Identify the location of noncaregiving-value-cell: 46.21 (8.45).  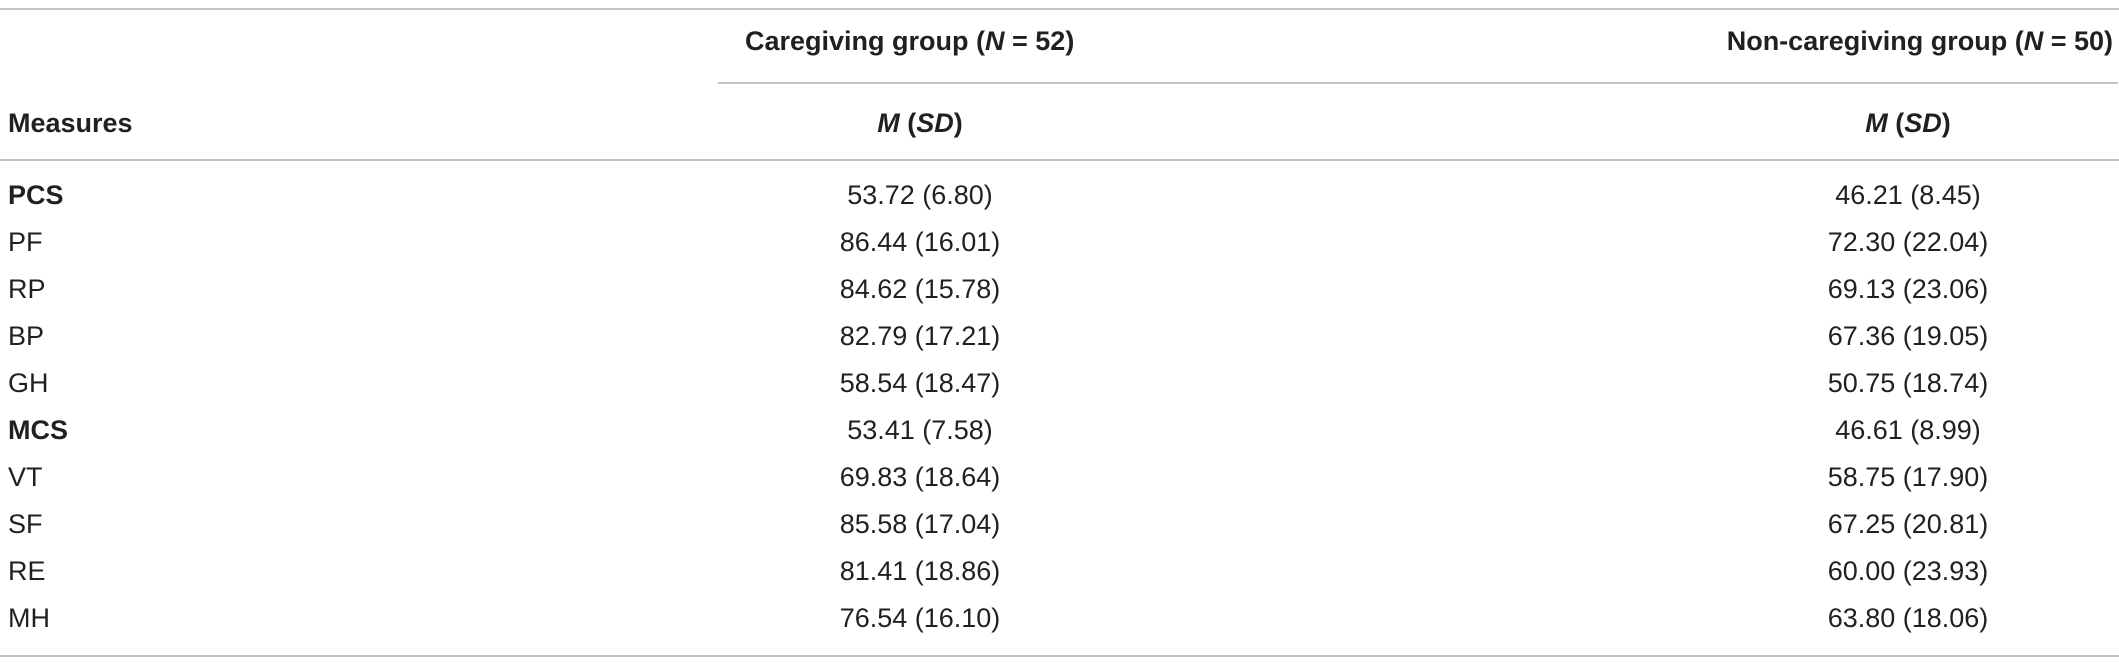
(1908, 195).